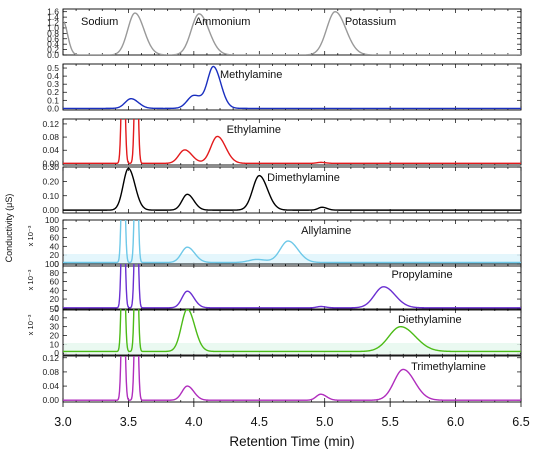  What do you see at coordinates (9, 228) in the screenshot?
I see `y-axis-title: Conductivity (μS)` at bounding box center [9, 228].